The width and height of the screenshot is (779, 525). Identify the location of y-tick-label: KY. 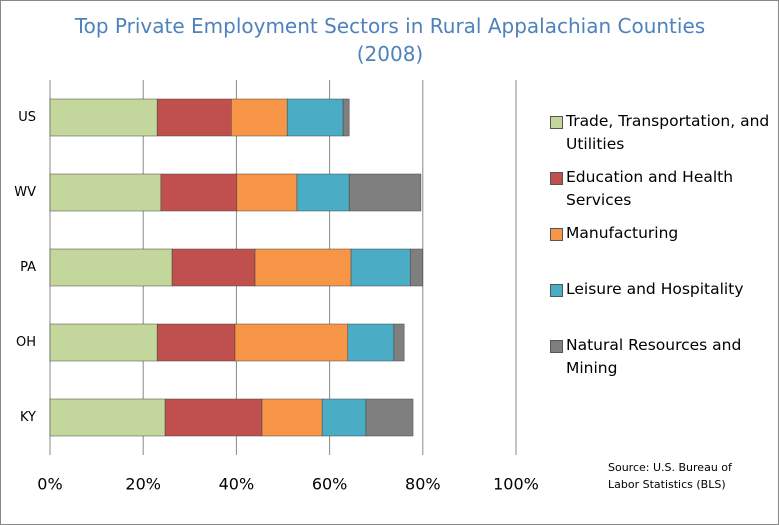
(28, 417).